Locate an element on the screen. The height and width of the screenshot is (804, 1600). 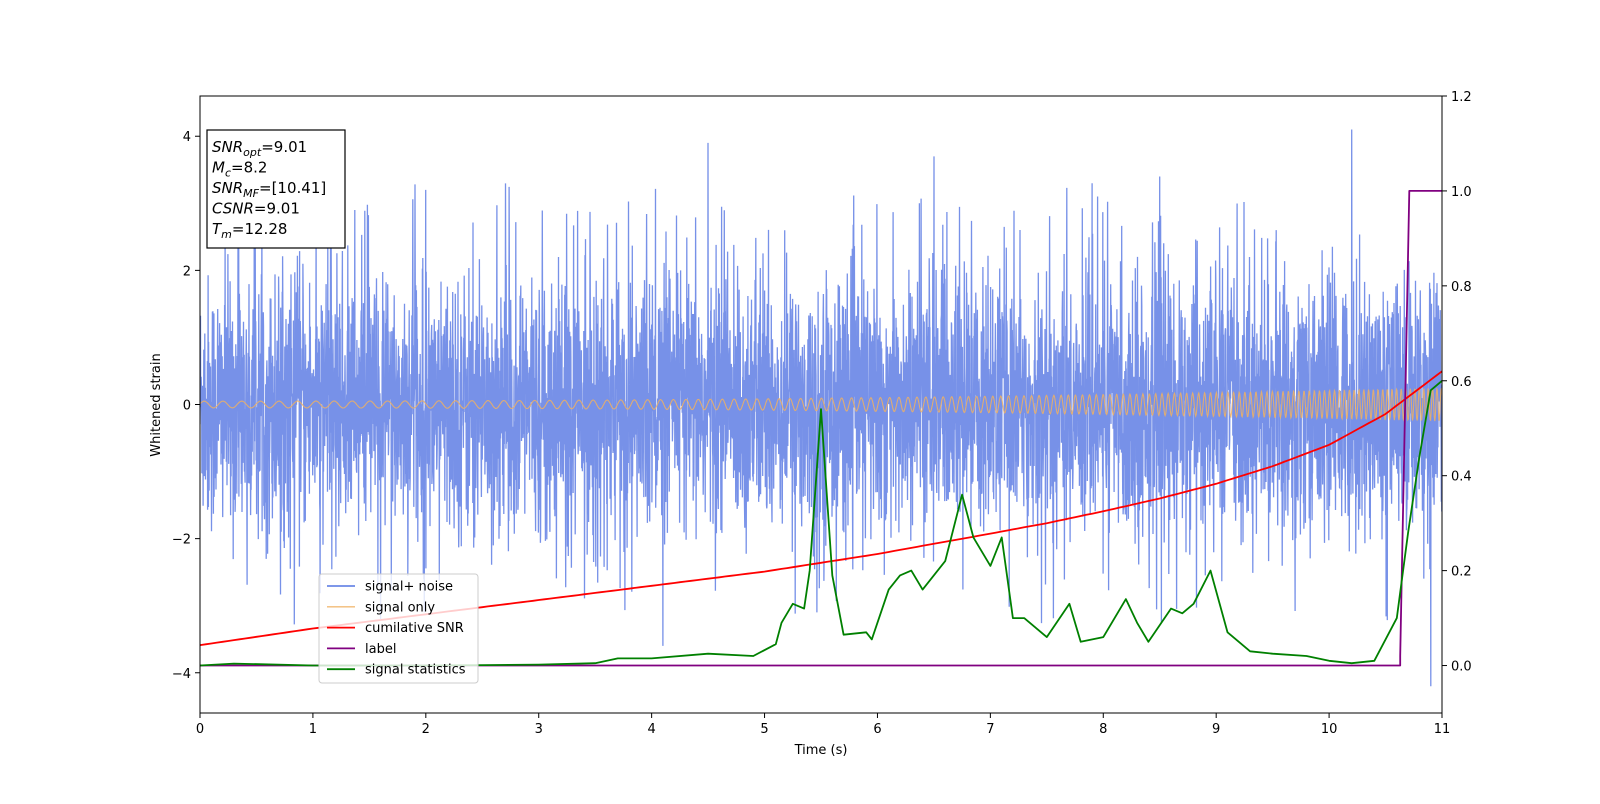
y-left-tick-label: −4 is located at coordinates (181, 674).